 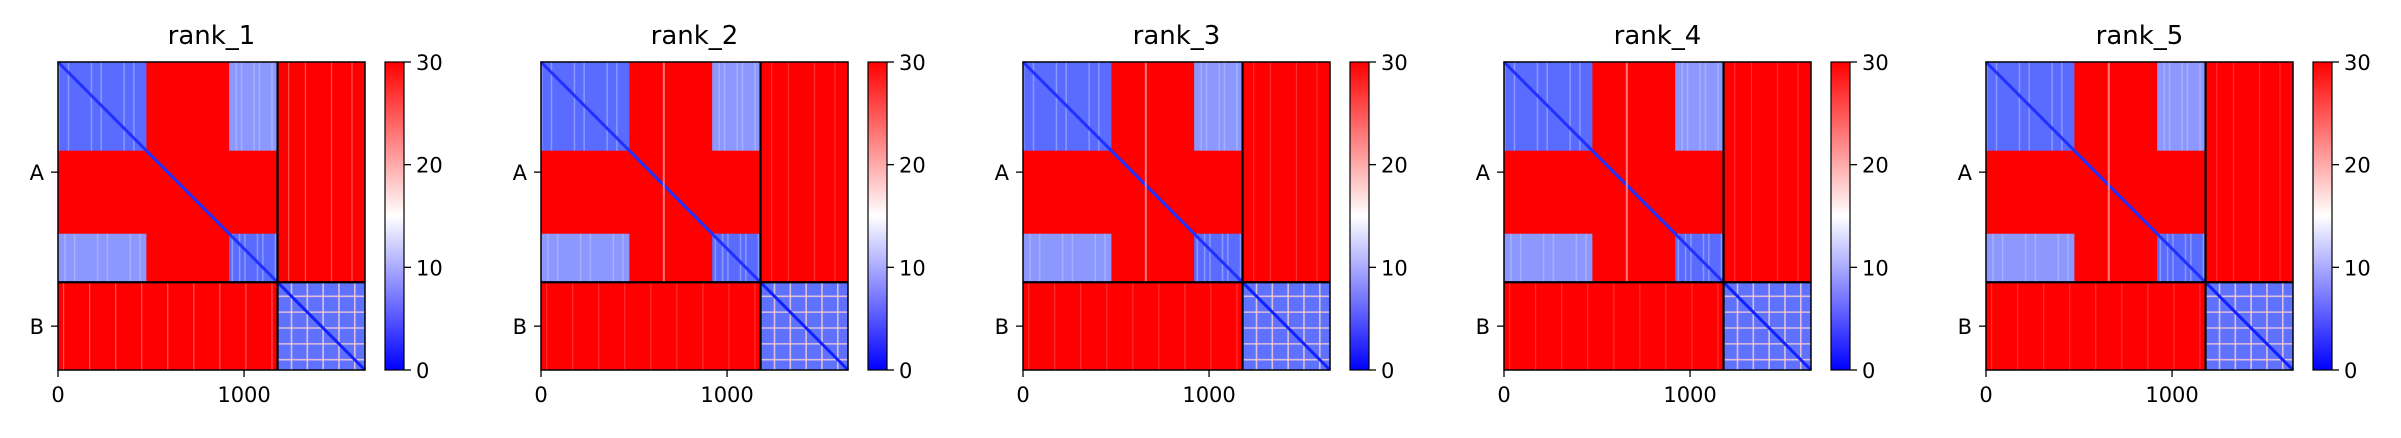 I want to click on x-tick-label: 0, so click(x=1022, y=395).